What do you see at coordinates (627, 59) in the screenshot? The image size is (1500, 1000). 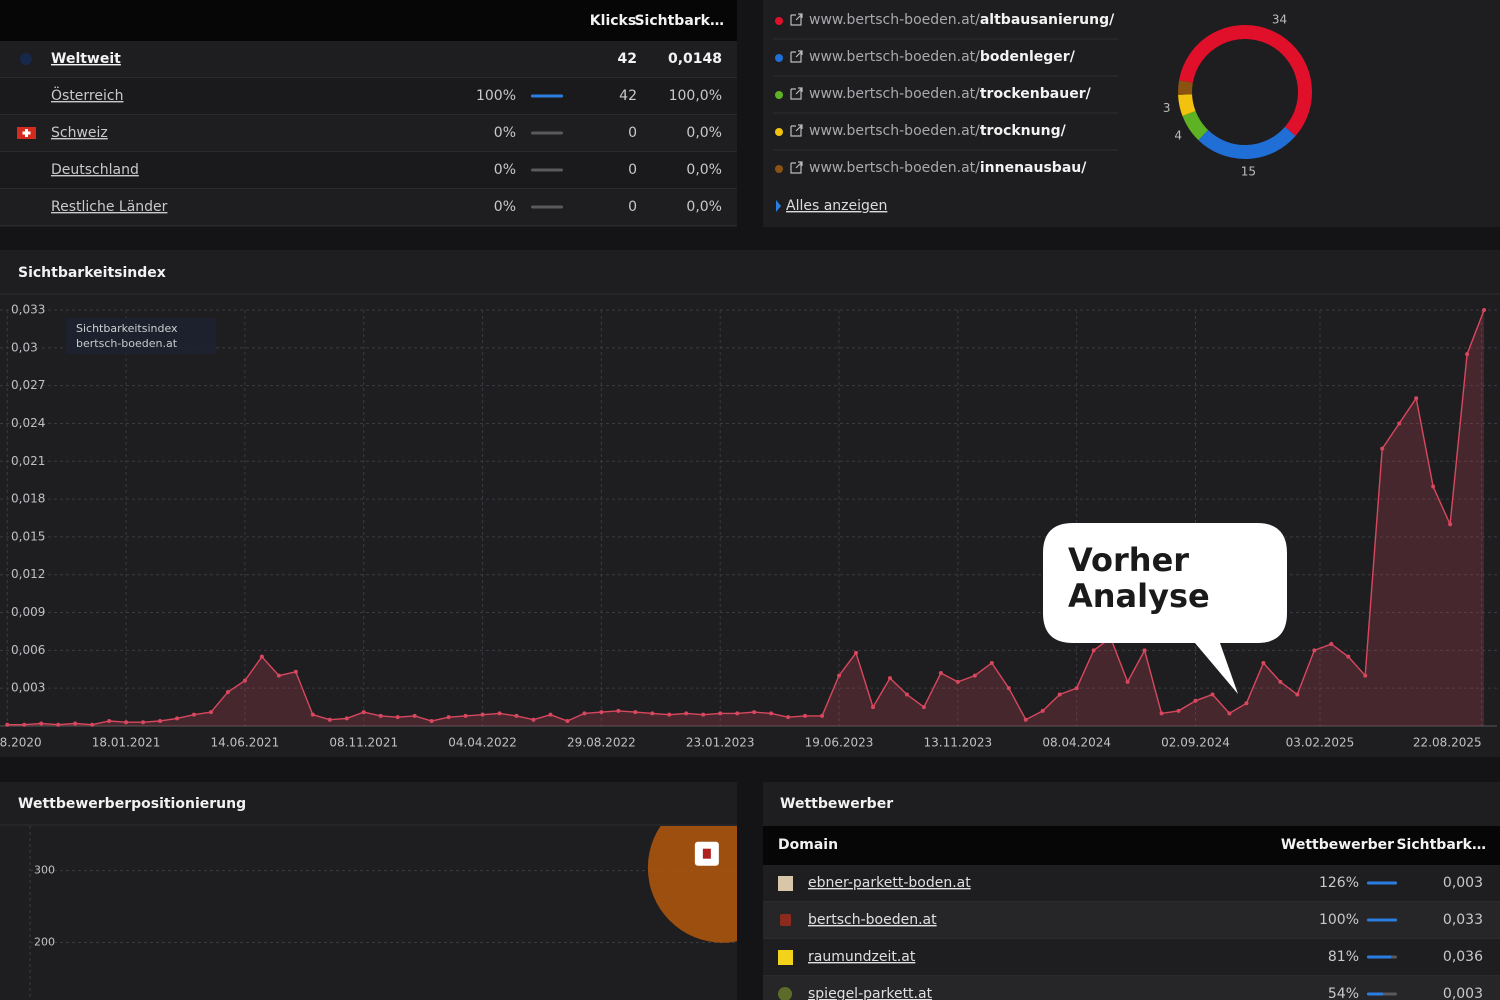 I see `clicks: 42` at bounding box center [627, 59].